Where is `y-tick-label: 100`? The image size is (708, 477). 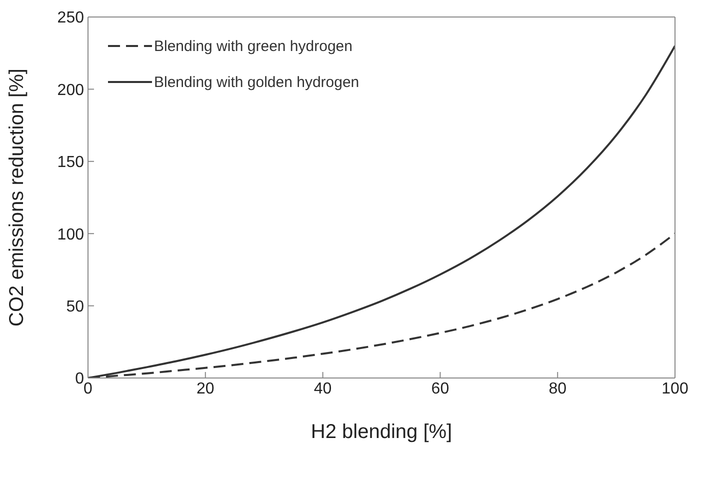
y-tick-label: 100 is located at coordinates (70, 235).